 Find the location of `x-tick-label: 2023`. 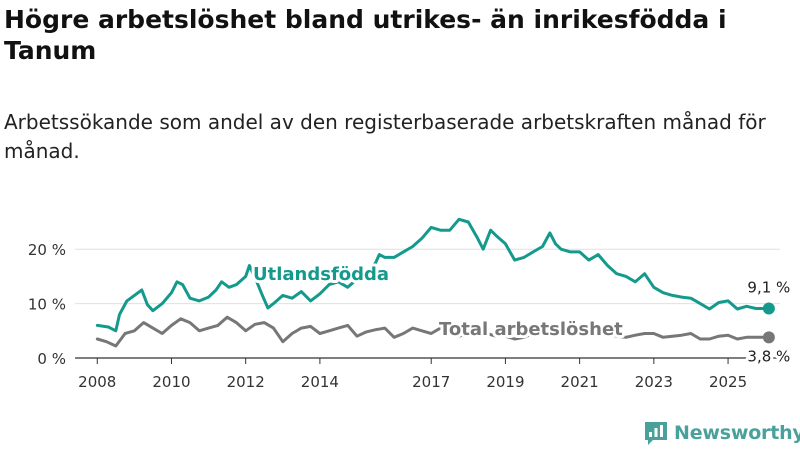

x-tick-label: 2023 is located at coordinates (654, 382).